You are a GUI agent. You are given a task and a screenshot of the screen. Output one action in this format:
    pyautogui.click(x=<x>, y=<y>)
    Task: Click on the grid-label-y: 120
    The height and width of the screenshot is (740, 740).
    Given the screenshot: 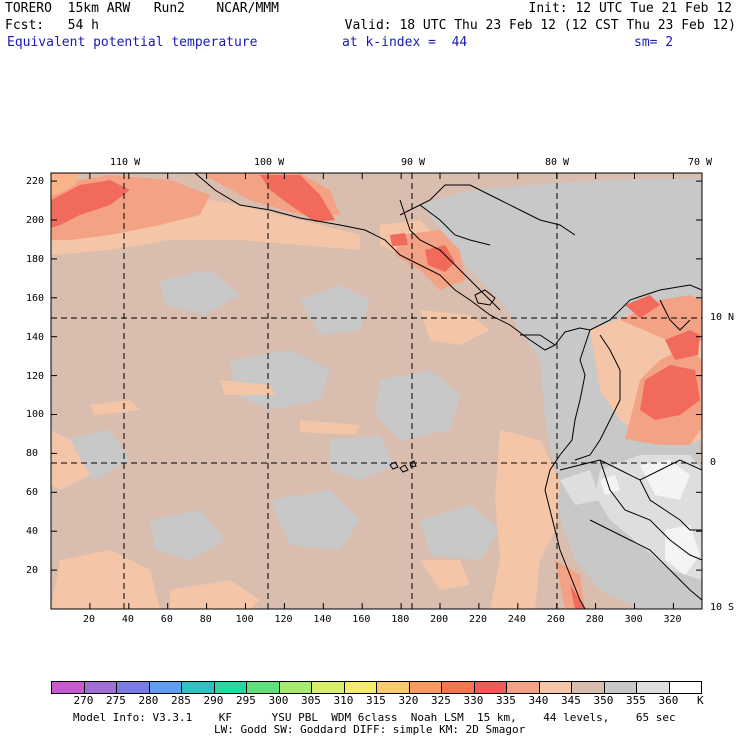 What is the action you would take?
    pyautogui.click(x=35, y=376)
    